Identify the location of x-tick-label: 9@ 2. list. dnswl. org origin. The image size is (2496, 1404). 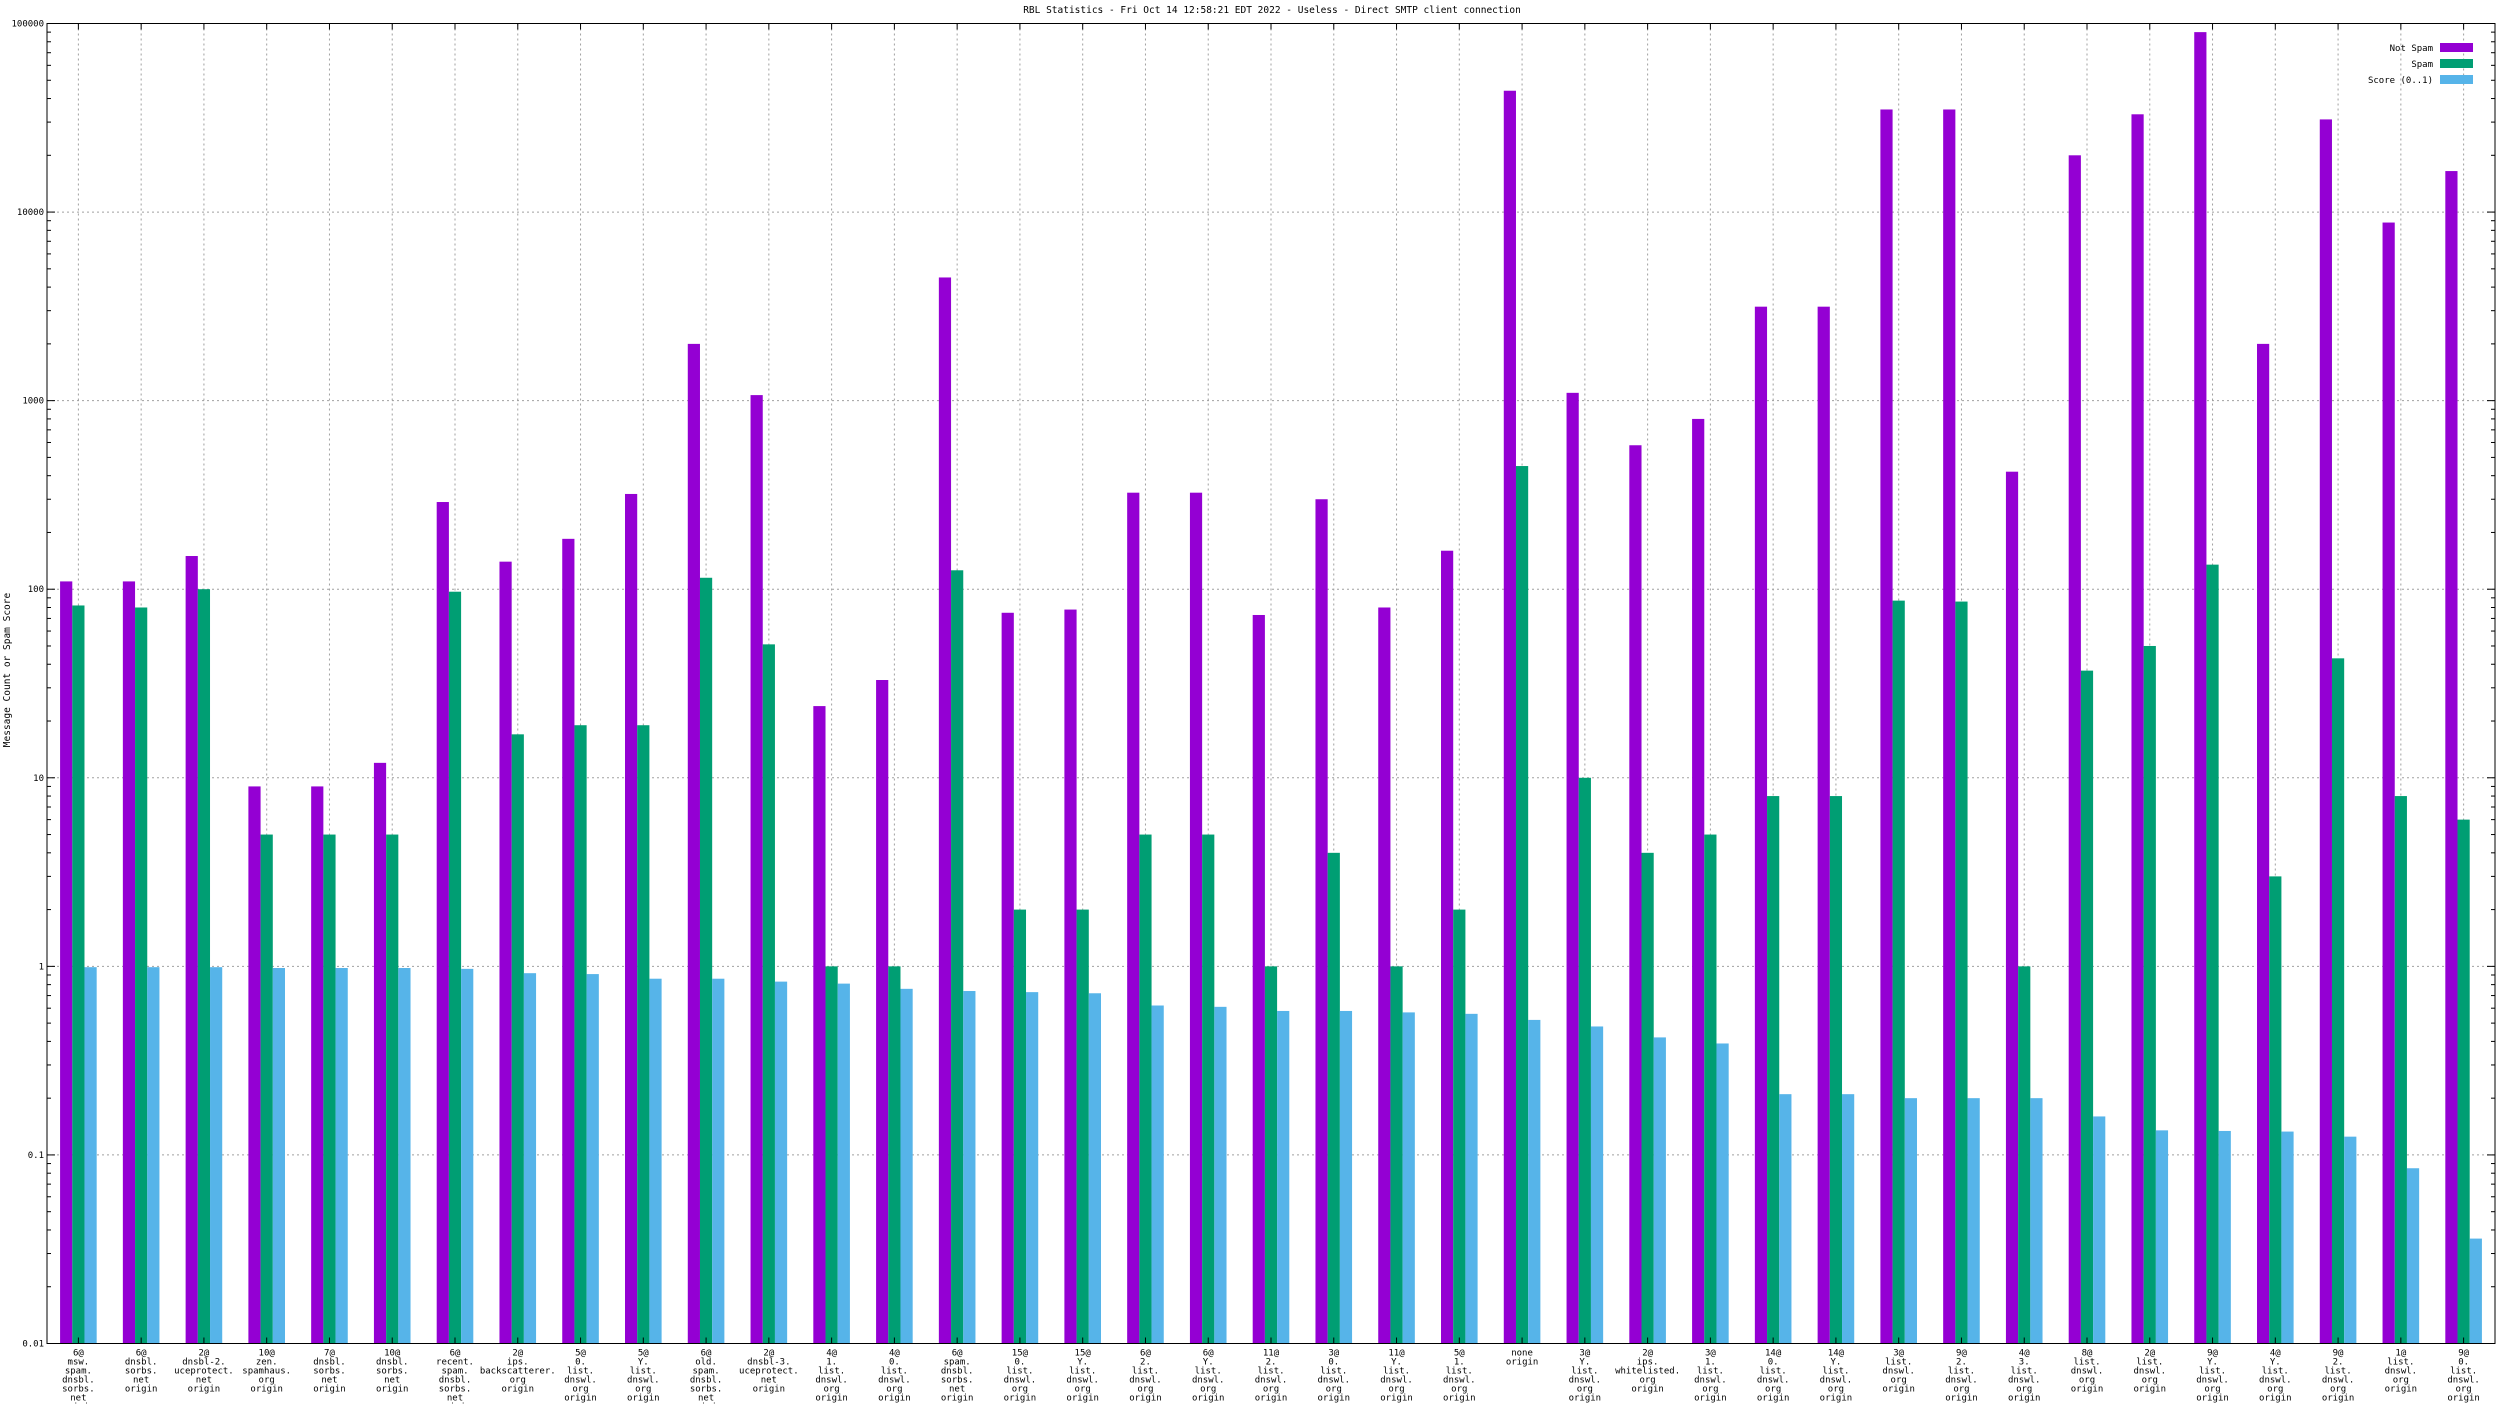
(1961, 1376).